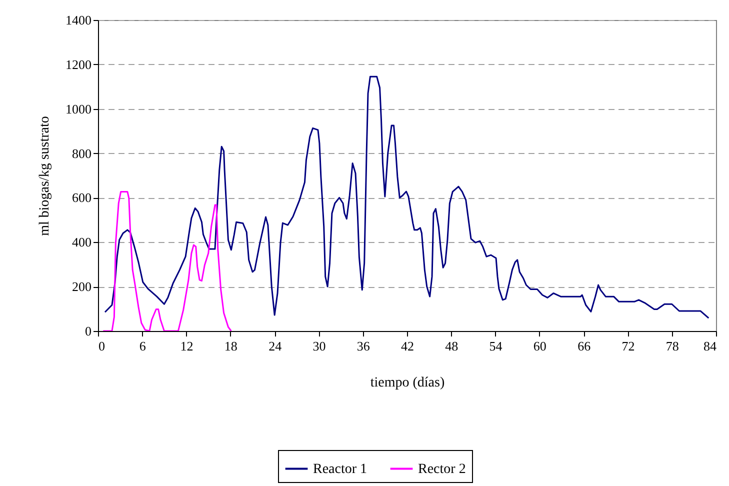 Image resolution: width=729 pixels, height=486 pixels. I want to click on y-tick-label: 0, so click(88, 331).